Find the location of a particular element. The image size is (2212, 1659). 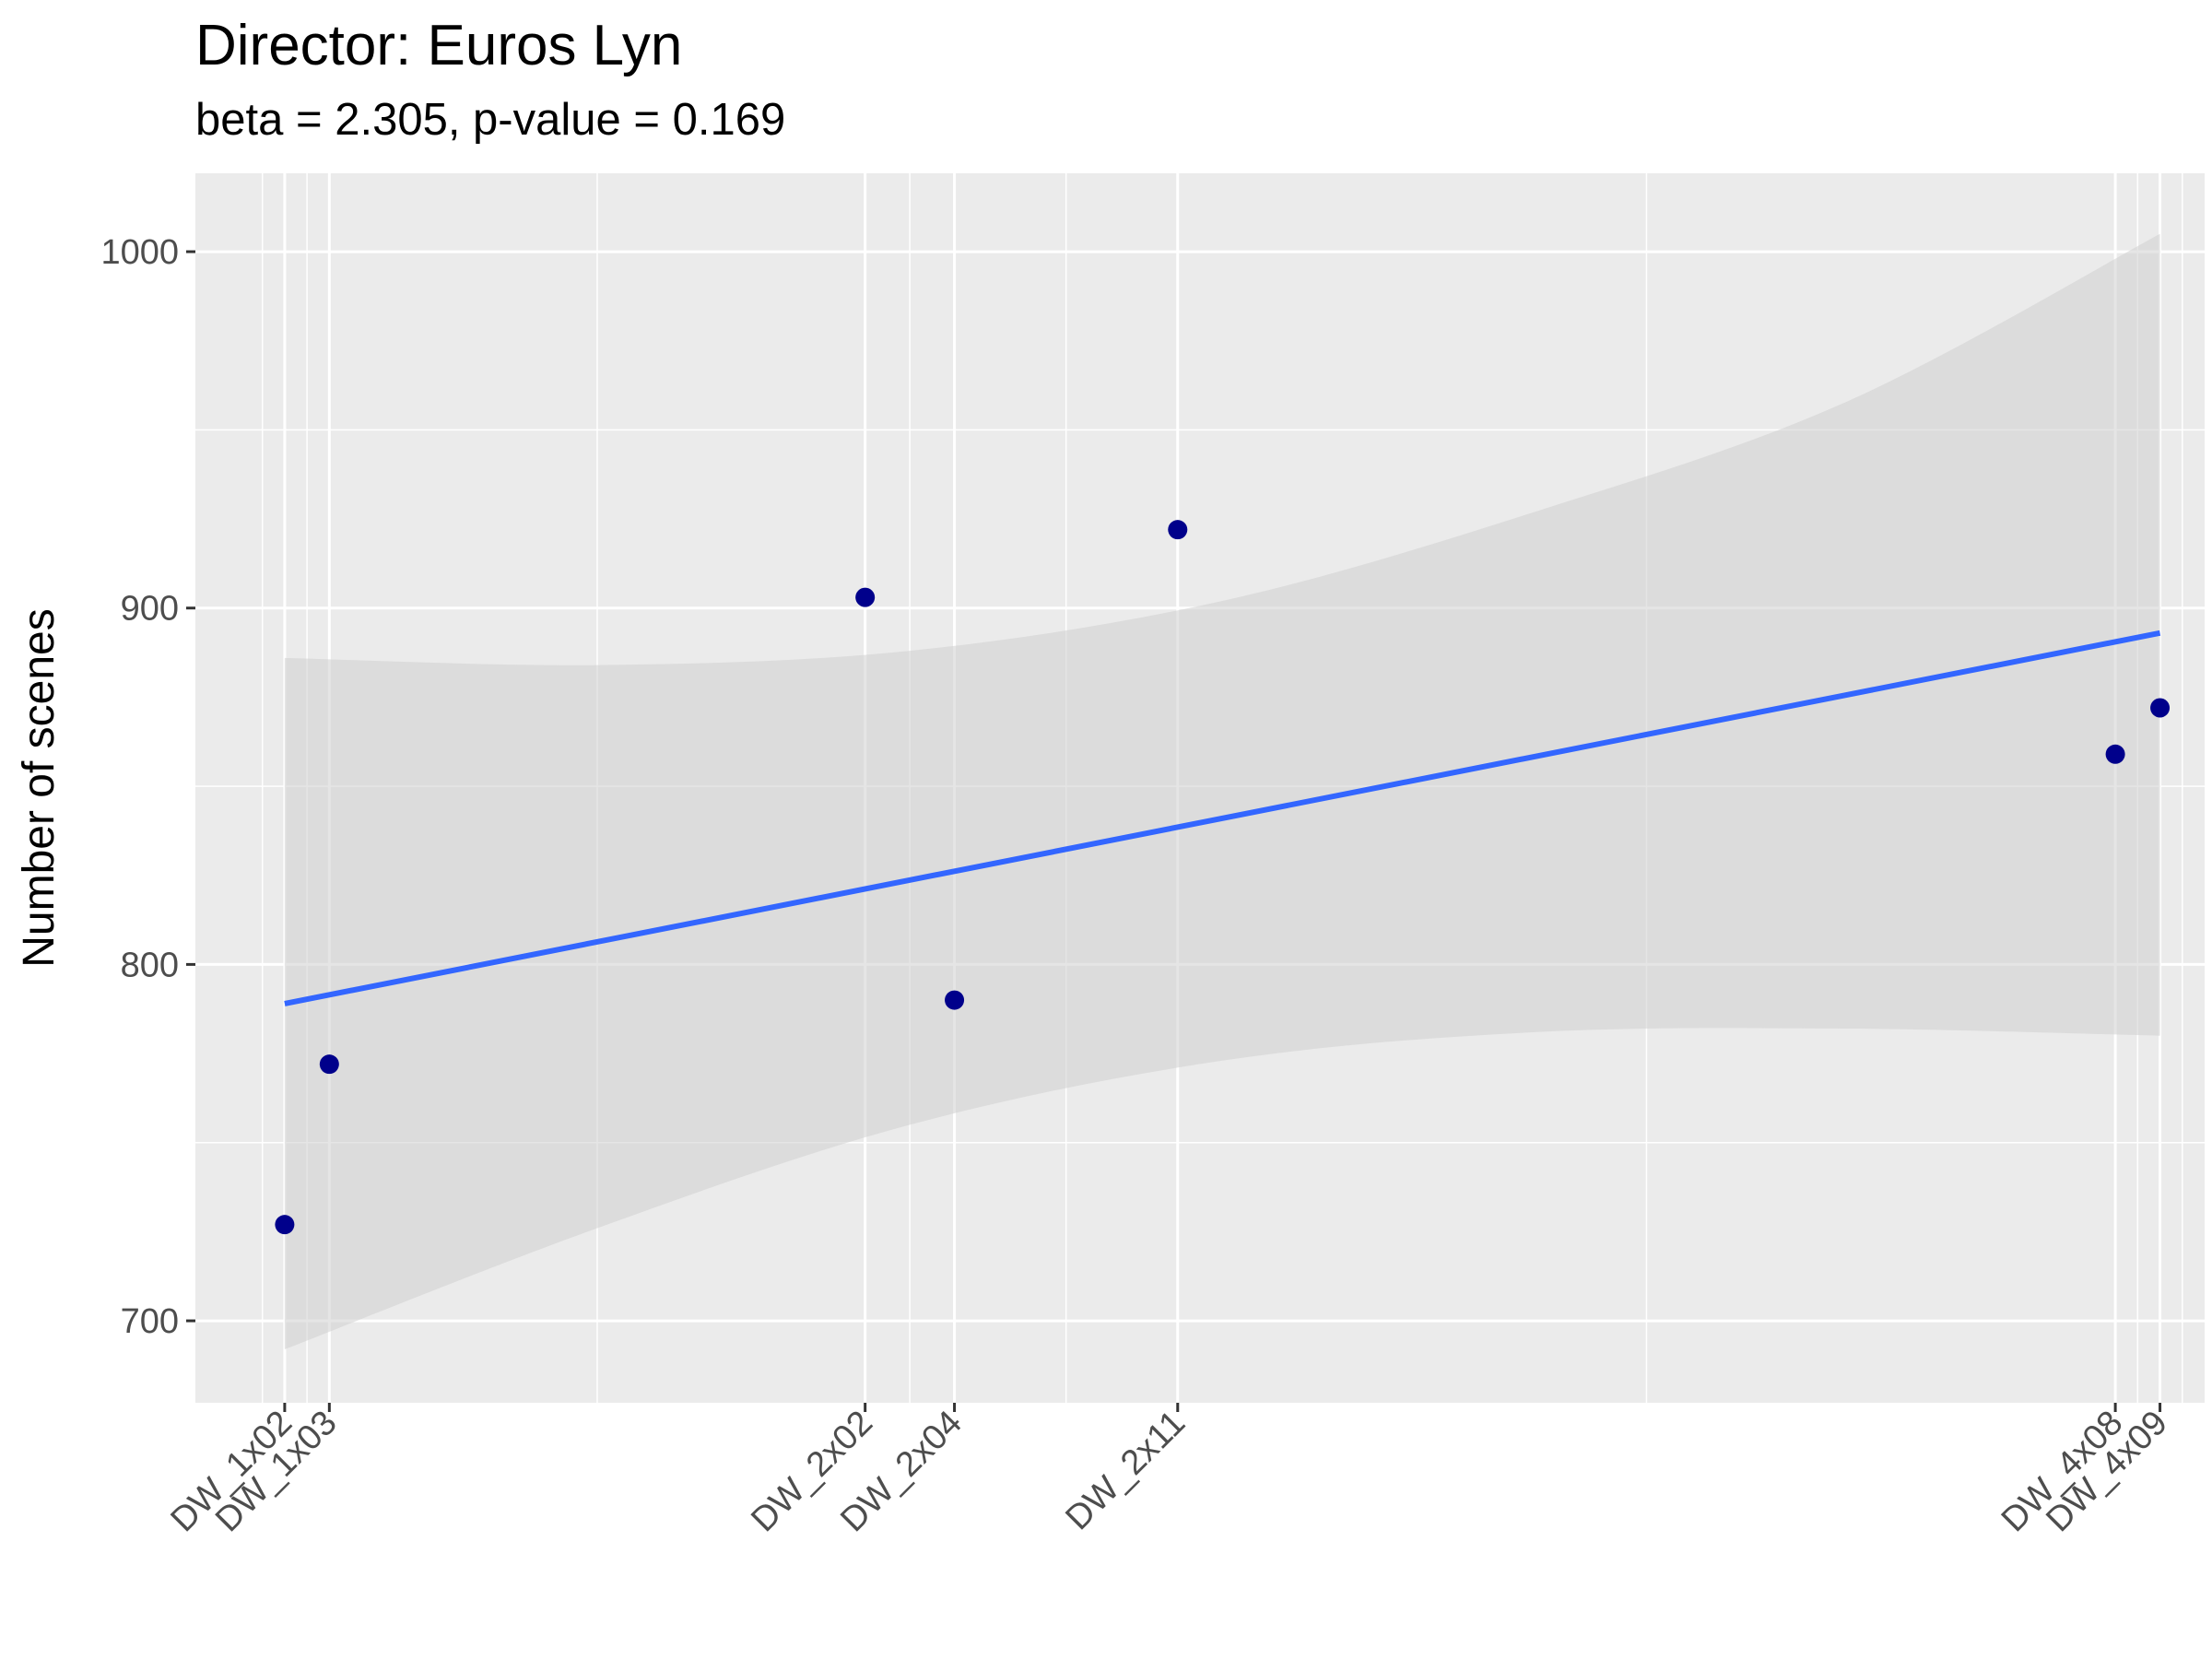

y-tick-label: 800 is located at coordinates (150, 965).